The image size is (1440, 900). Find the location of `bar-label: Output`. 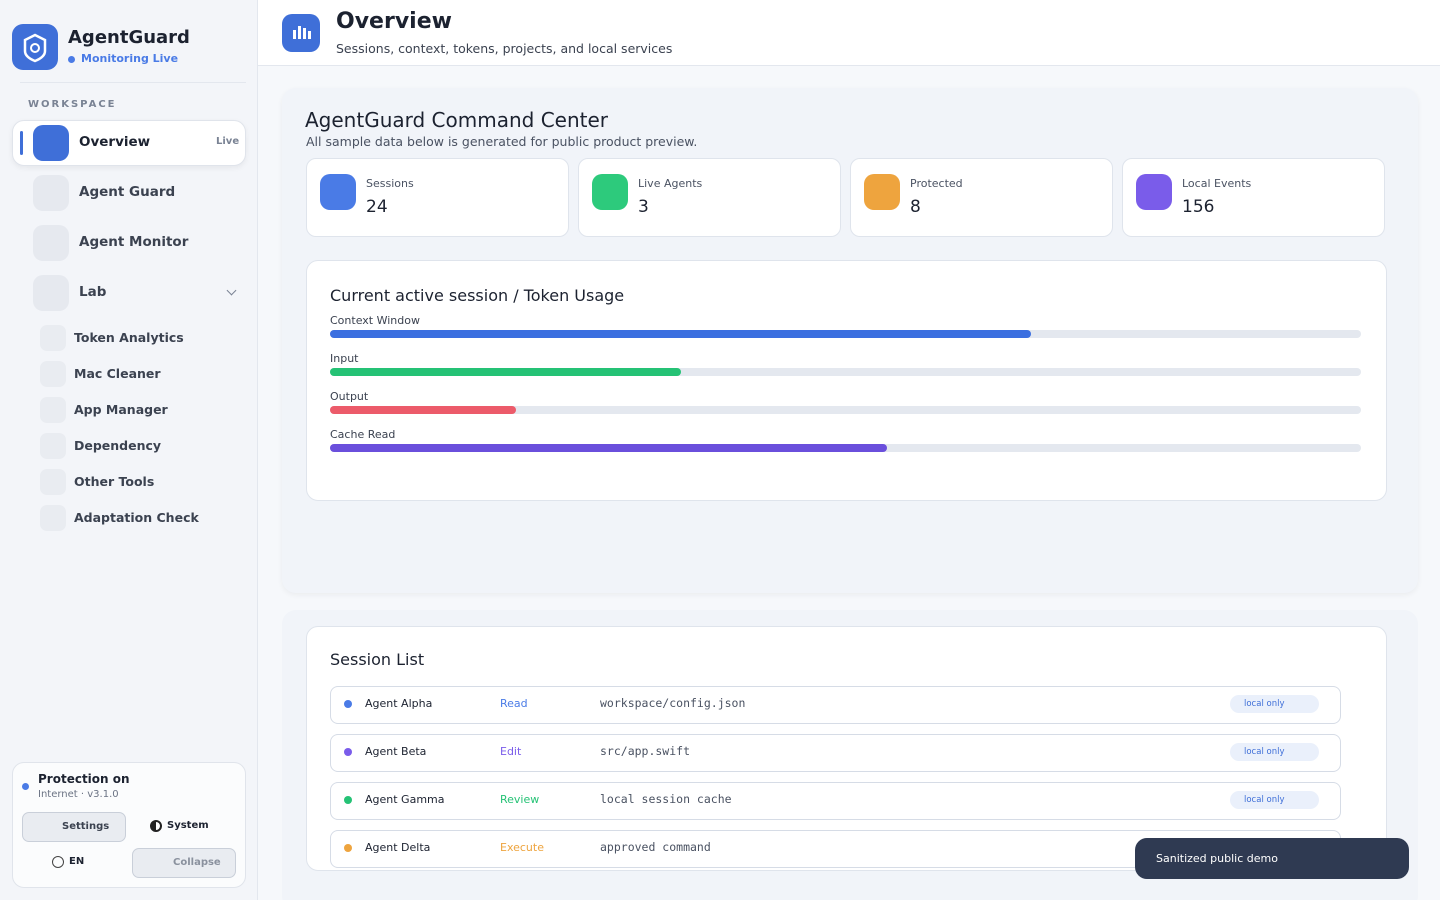

bar-label: Output is located at coordinates (349, 396).